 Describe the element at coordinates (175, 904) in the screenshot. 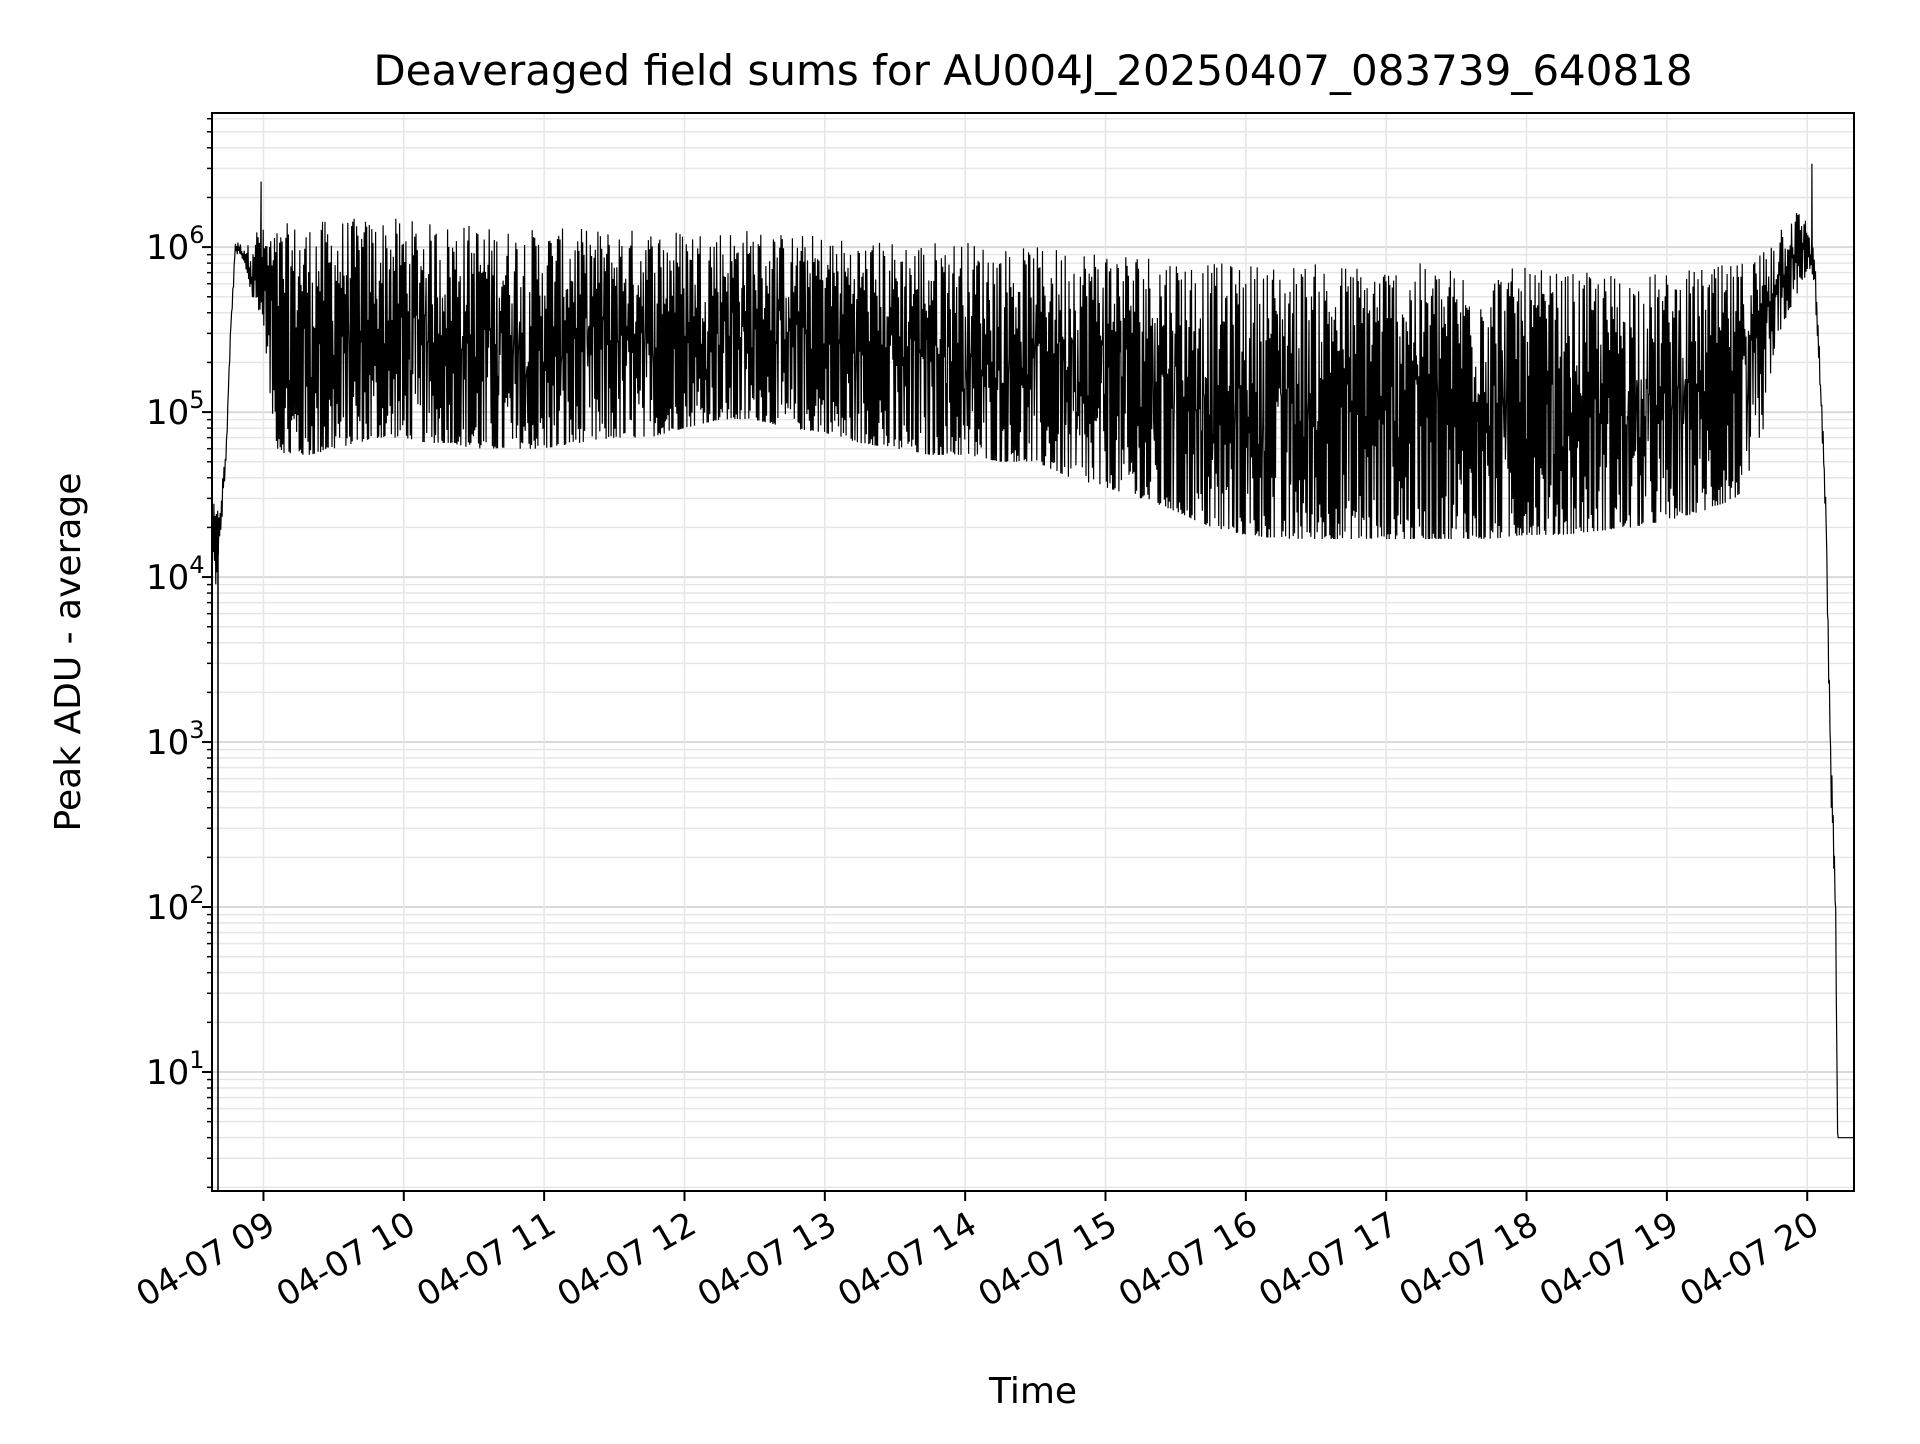

I see `y-tick-label: 10²` at that location.